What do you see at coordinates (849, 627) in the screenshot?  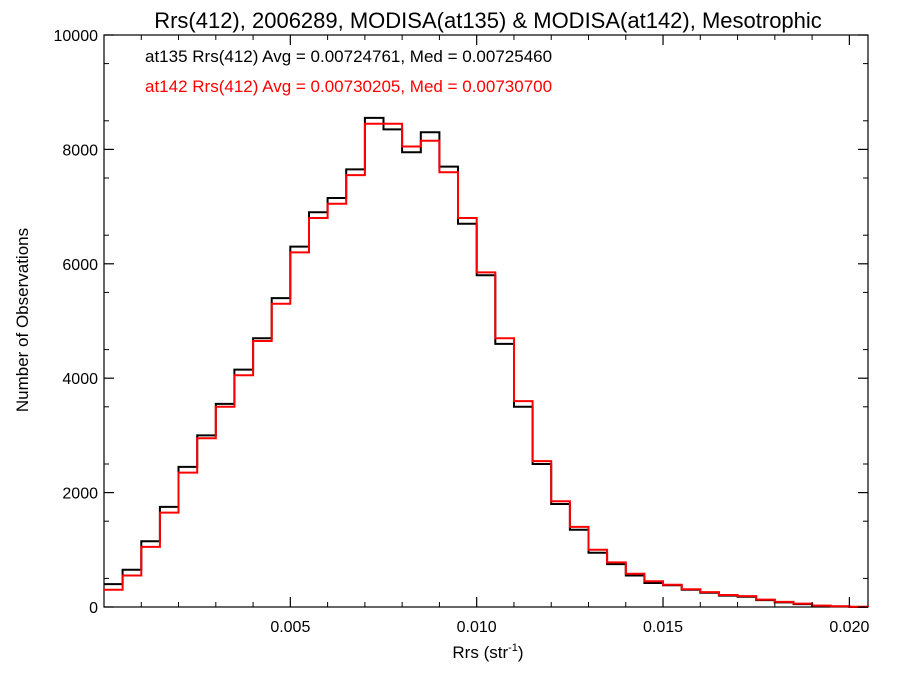 I see `x-tick-label: 0.020` at bounding box center [849, 627].